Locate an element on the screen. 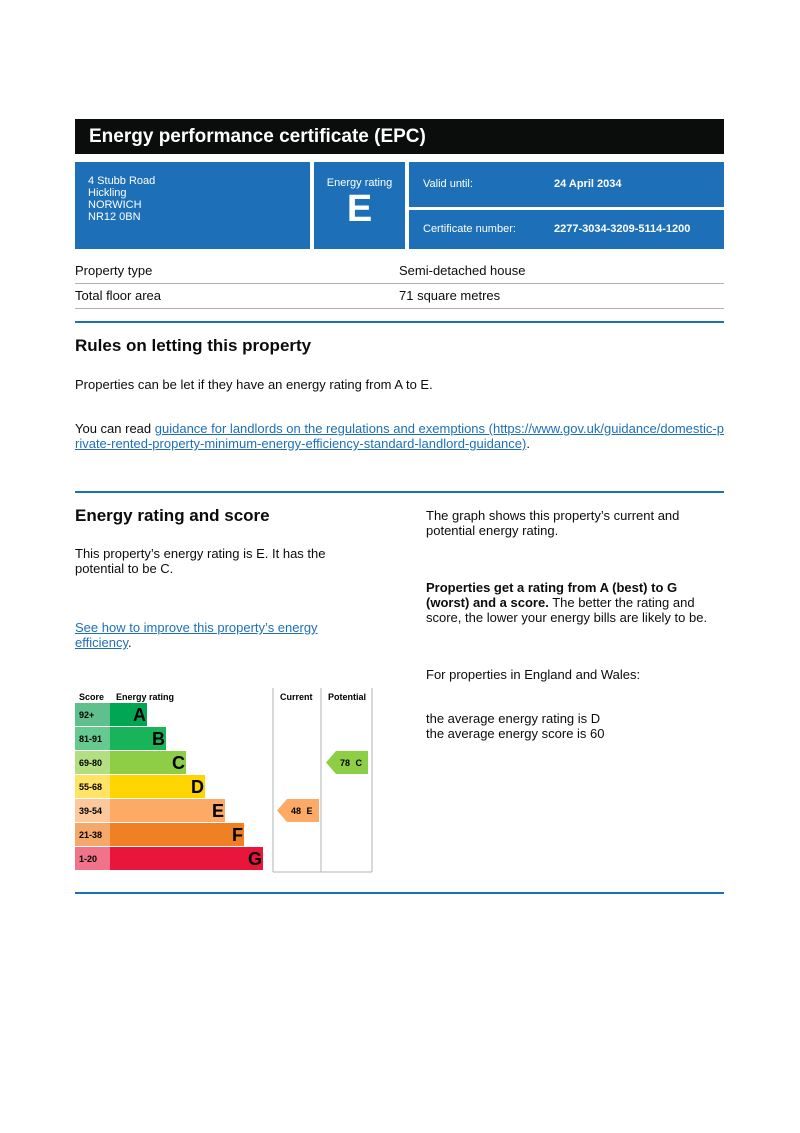  band-score: 92+ is located at coordinates (86, 715).